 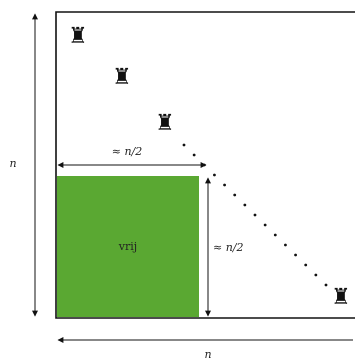 What do you see at coordinates (207, 354) in the screenshot?
I see `width-label: n` at bounding box center [207, 354].